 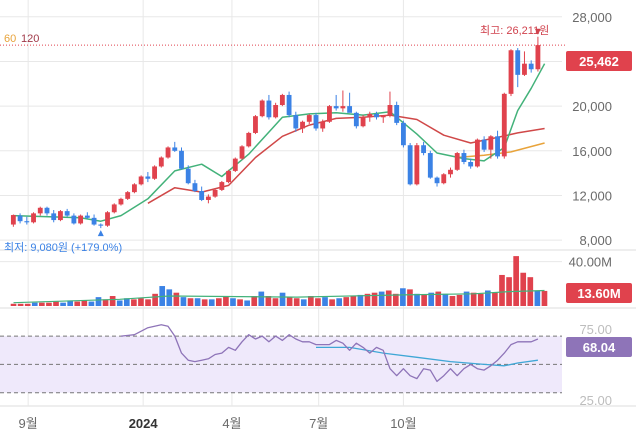 I want to click on legend-ma-60-label: 60, so click(x=10, y=39).